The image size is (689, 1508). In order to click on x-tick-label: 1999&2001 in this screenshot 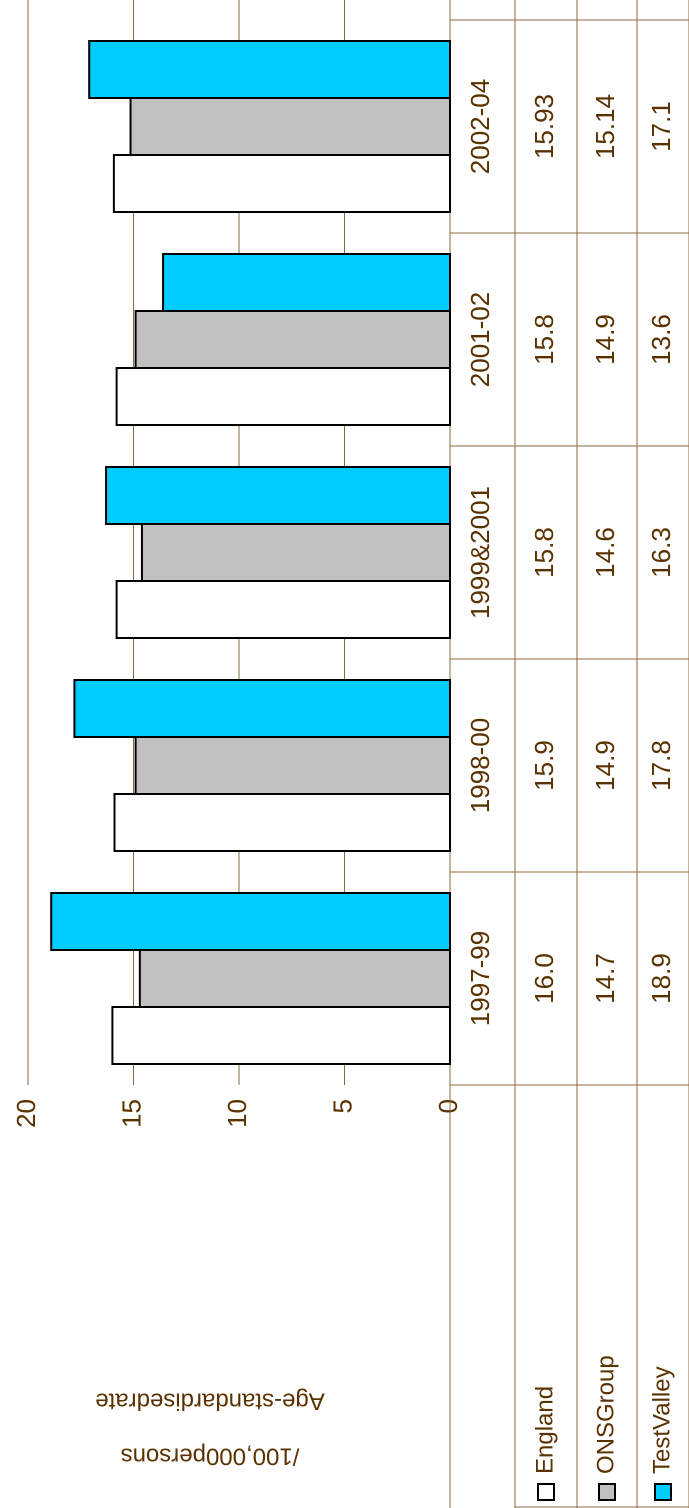, I will do `click(480, 552)`.